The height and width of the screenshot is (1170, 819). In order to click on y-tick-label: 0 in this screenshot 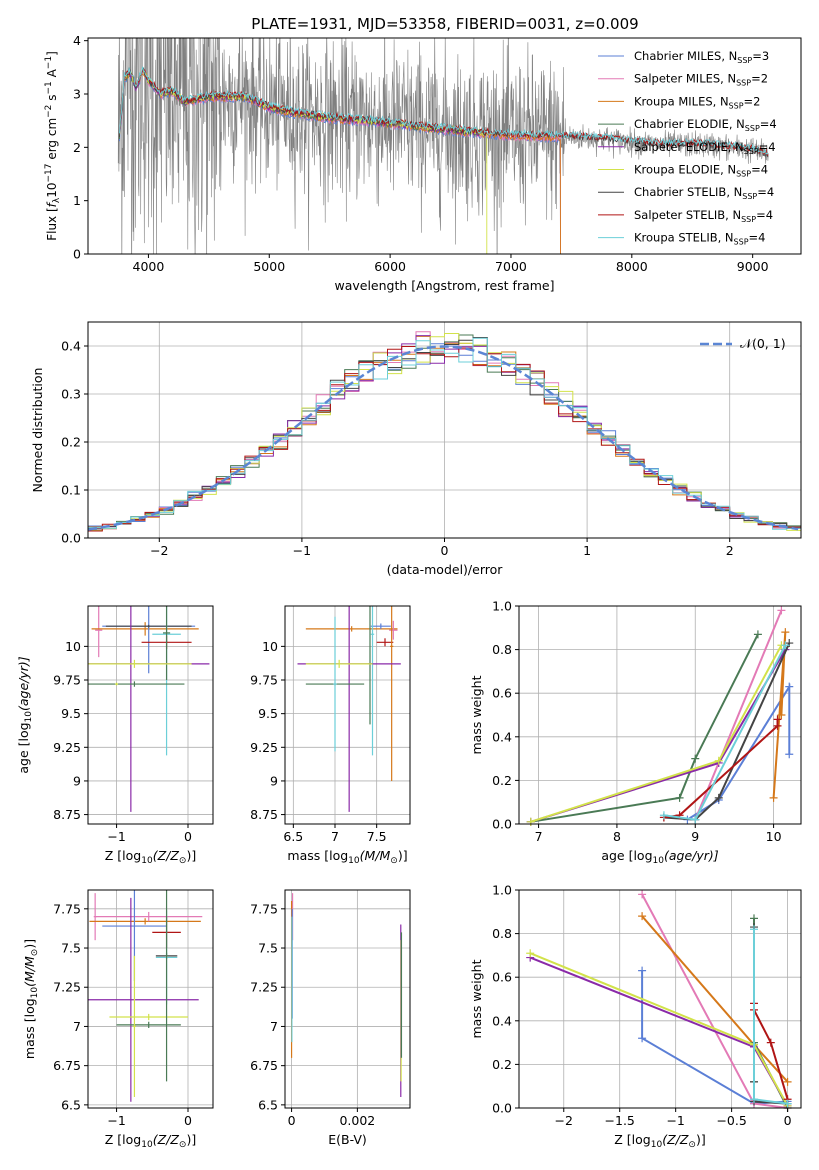, I will do `click(77, 254)`.